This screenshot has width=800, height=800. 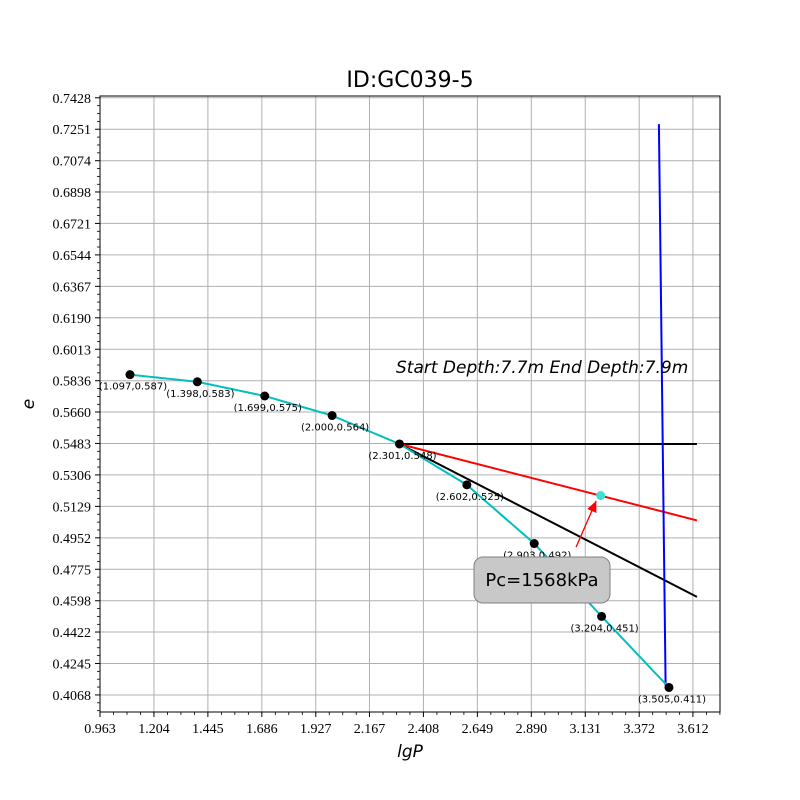 What do you see at coordinates (72, 130) in the screenshot?
I see `y-tick-label: 0.7251` at bounding box center [72, 130].